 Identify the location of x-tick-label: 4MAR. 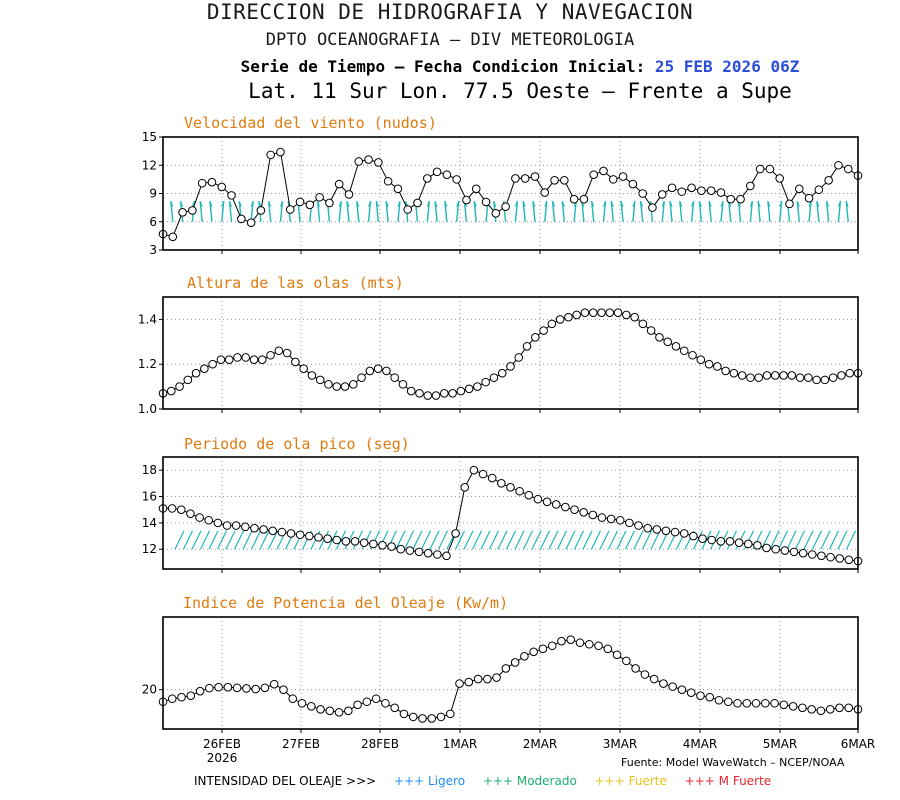
(700, 744).